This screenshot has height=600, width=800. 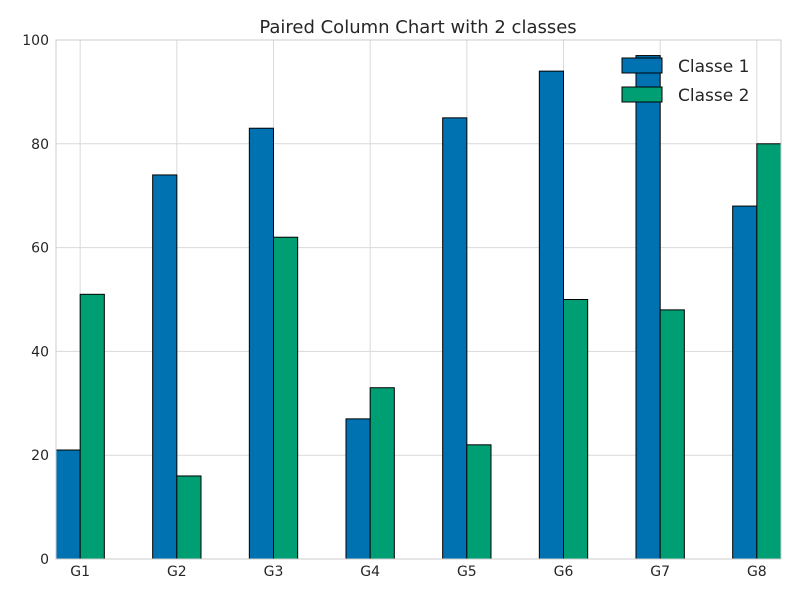 I want to click on x-tick-label: G8, so click(x=757, y=572).